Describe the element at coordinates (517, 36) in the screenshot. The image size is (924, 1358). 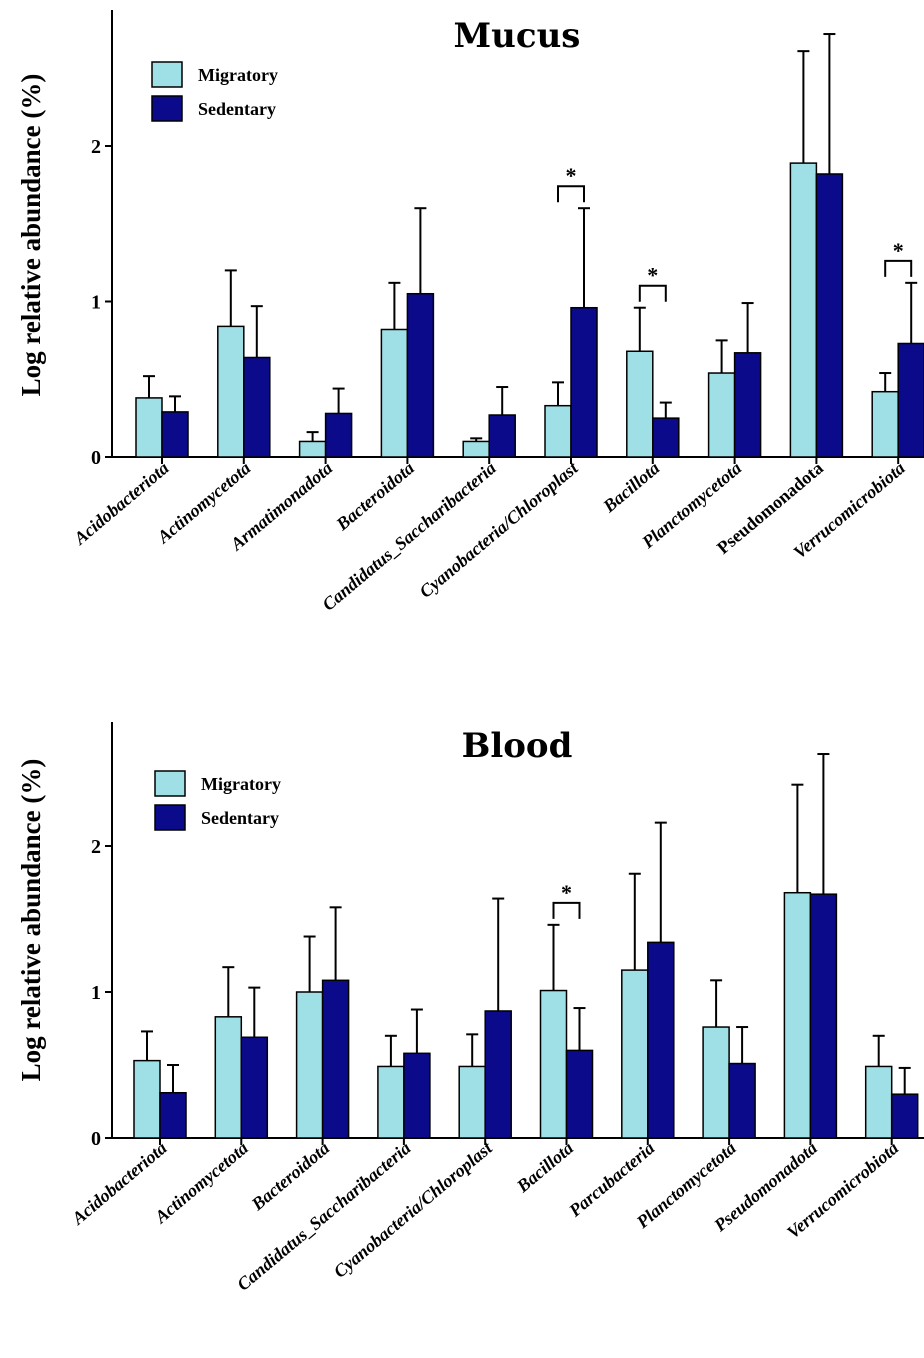
I see `chart-title: Mucus` at that location.